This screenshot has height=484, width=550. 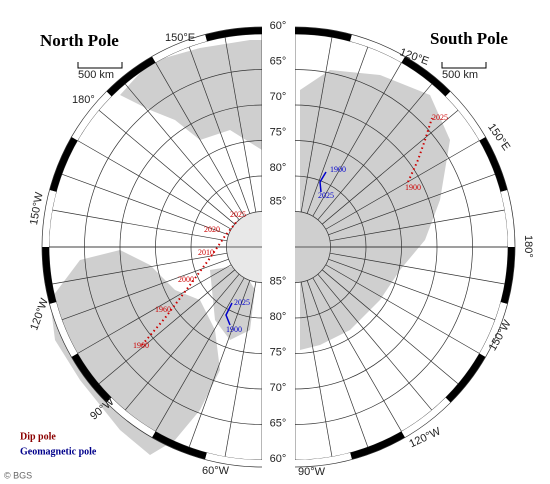 I want to click on year-label: 1960, so click(x=163, y=309).